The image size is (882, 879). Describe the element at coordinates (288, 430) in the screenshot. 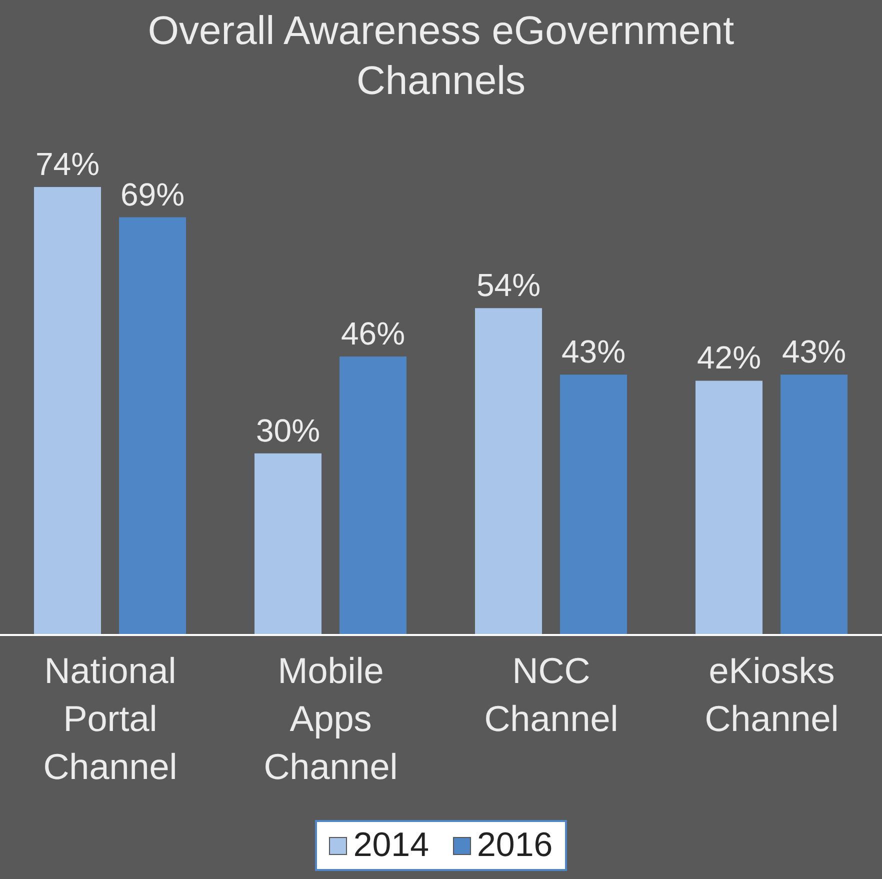

I see `data-label: 30%` at that location.